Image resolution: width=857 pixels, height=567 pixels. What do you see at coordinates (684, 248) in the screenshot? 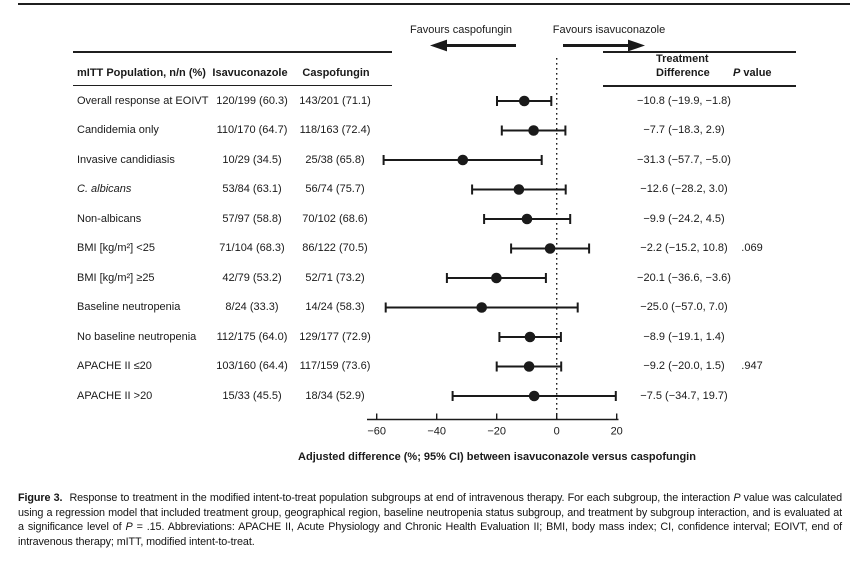
I see `treatment-difference-value: −2.2 (−15.2, 10.8)` at bounding box center [684, 248].